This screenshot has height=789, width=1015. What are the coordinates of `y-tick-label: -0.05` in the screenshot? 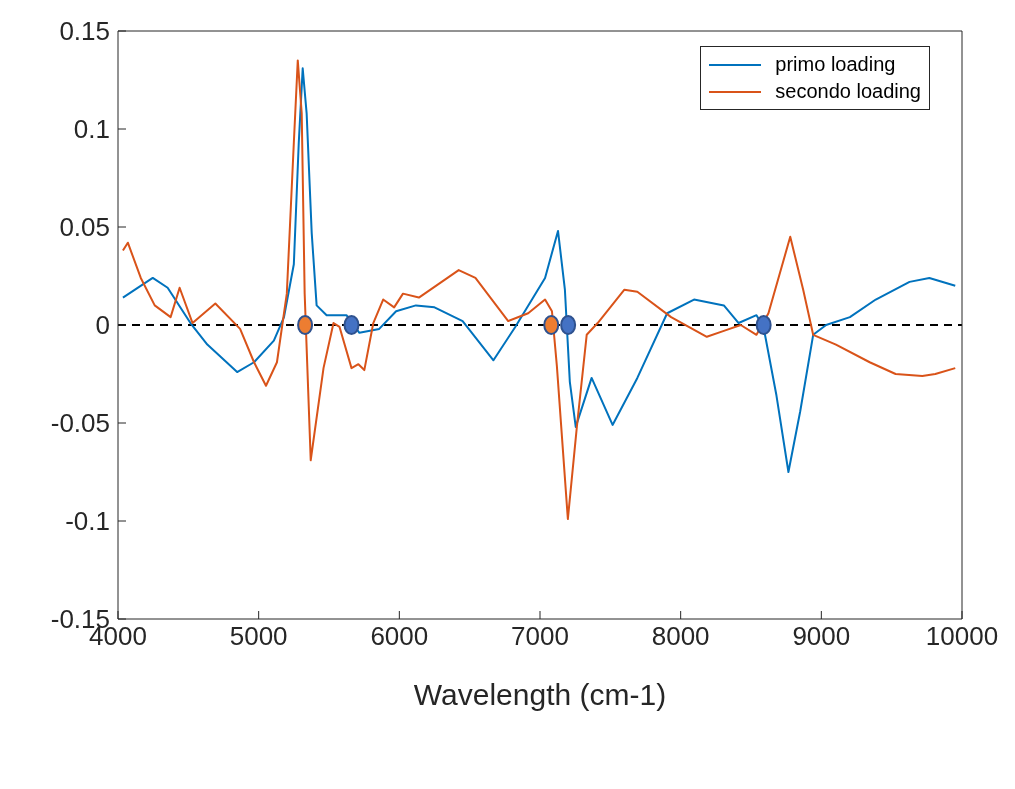 It's located at (80, 423).